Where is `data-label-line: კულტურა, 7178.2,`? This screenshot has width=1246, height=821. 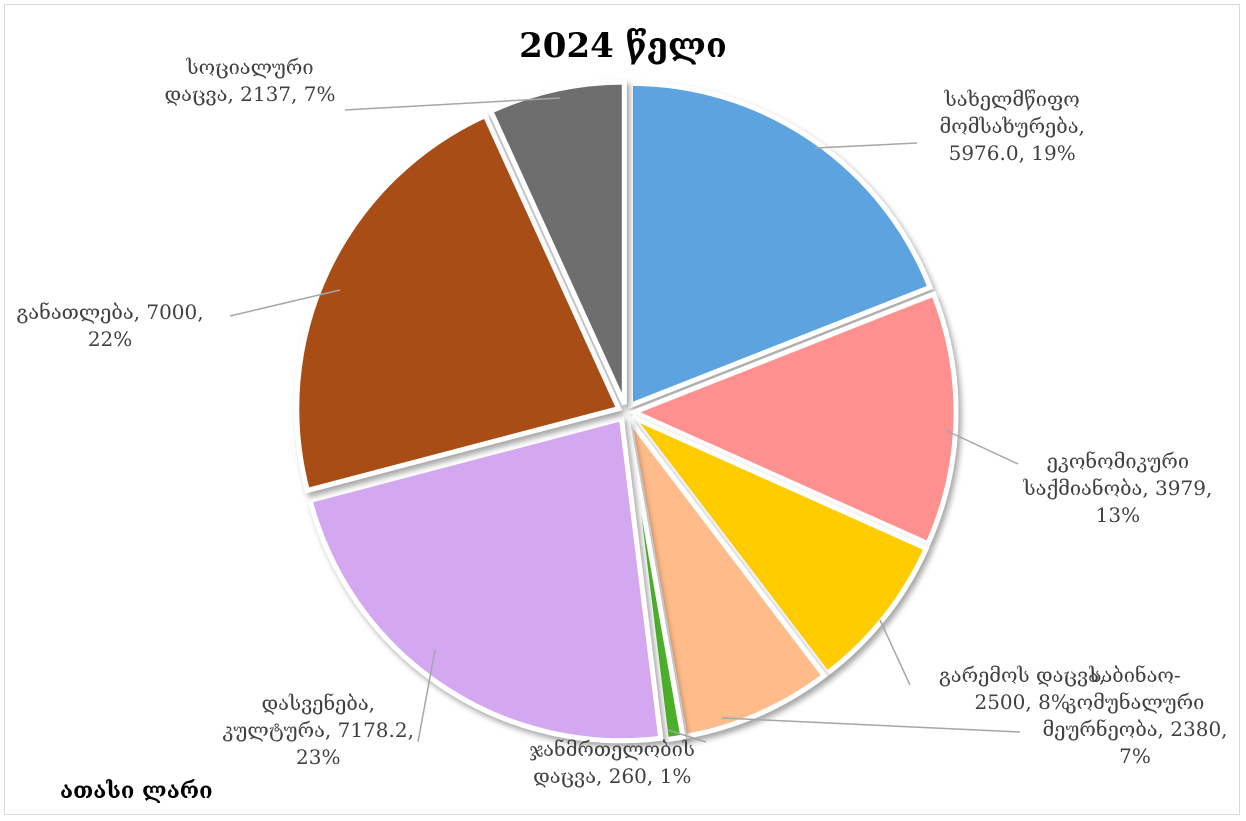 data-label-line: კულტურა, 7178.2, is located at coordinates (318, 730).